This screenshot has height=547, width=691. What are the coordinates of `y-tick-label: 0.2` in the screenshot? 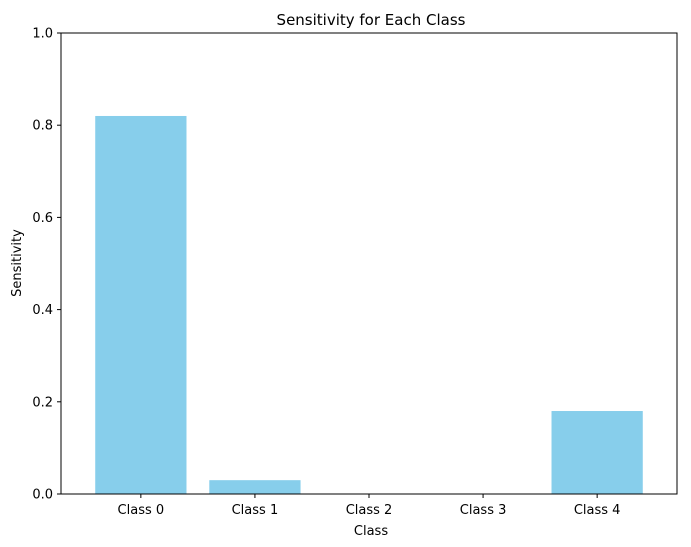 It's located at (42, 402).